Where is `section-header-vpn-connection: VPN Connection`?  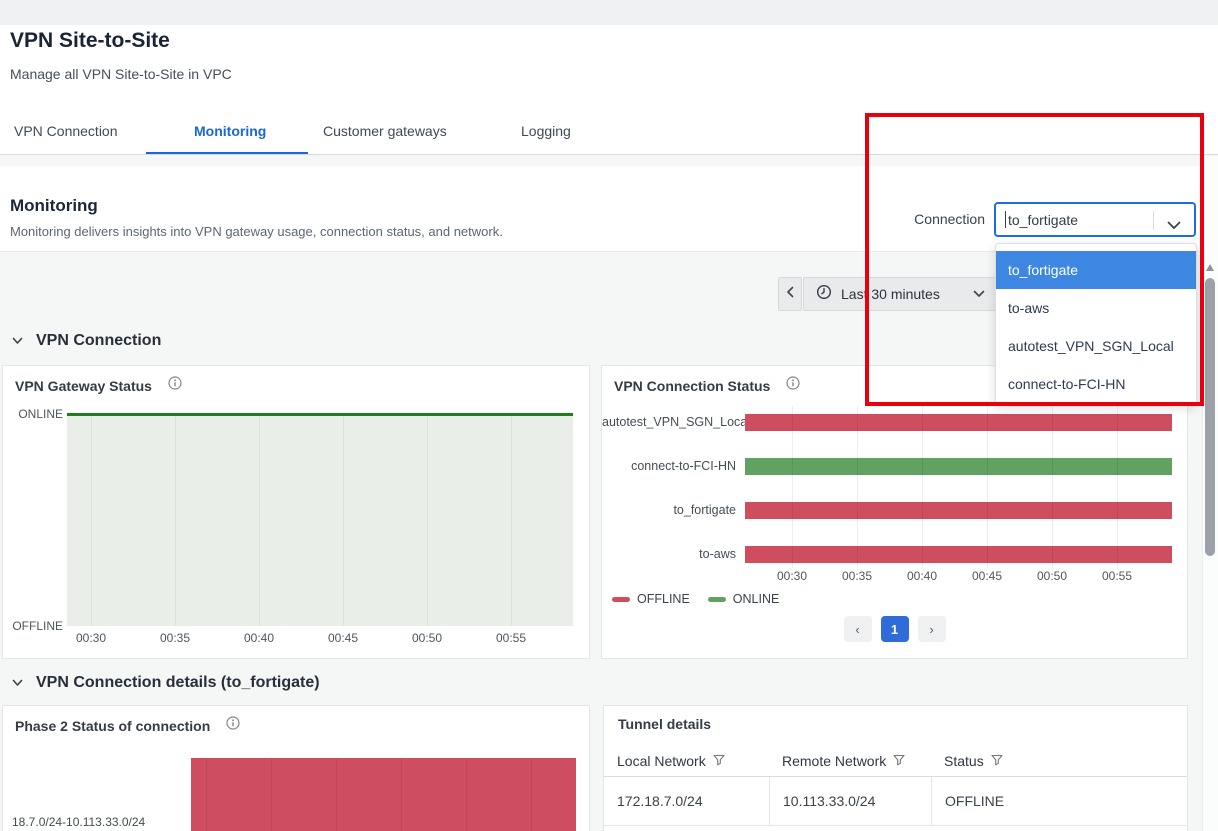 section-header-vpn-connection: VPN Connection is located at coordinates (86, 341).